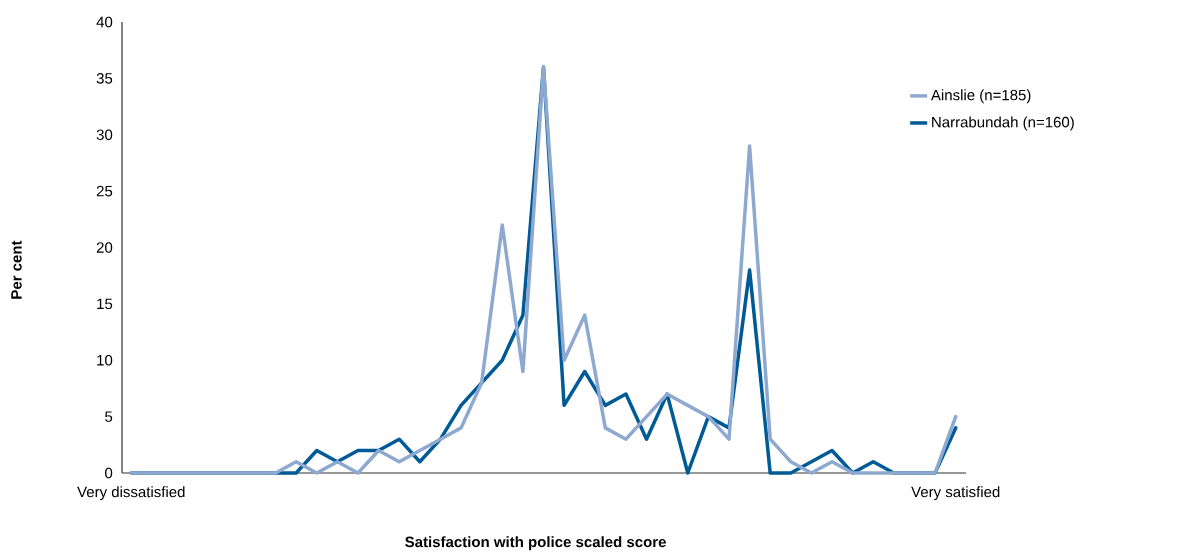  What do you see at coordinates (104, 191) in the screenshot?
I see `y-tick-label: 25` at bounding box center [104, 191].